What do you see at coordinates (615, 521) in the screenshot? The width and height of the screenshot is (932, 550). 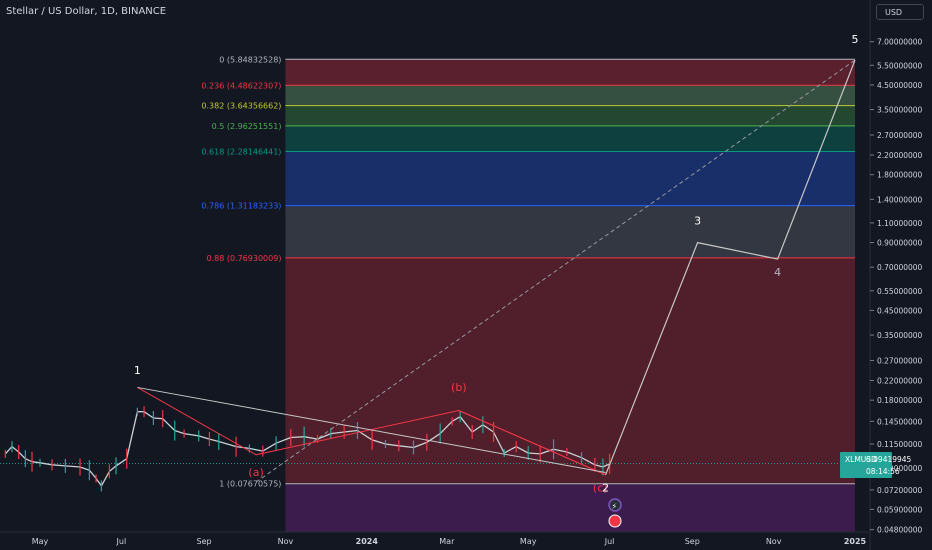 I see `flag-icon` at bounding box center [615, 521].